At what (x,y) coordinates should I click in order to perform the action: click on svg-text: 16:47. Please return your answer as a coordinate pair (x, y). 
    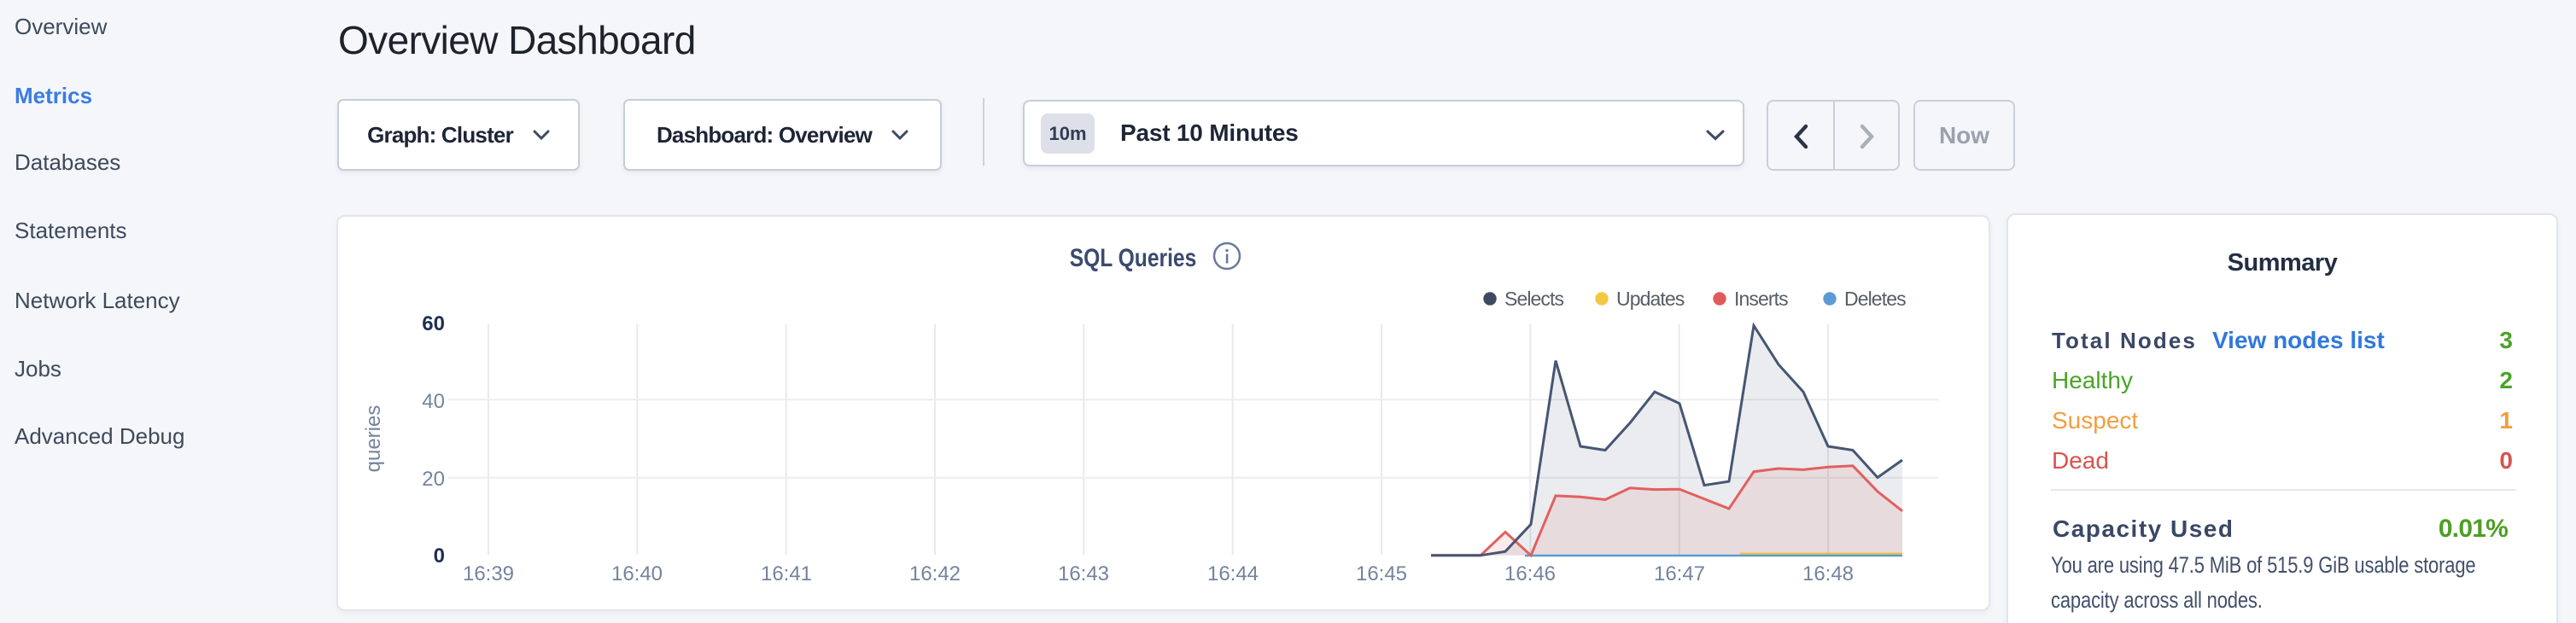
    Looking at the image, I should click on (1679, 573).